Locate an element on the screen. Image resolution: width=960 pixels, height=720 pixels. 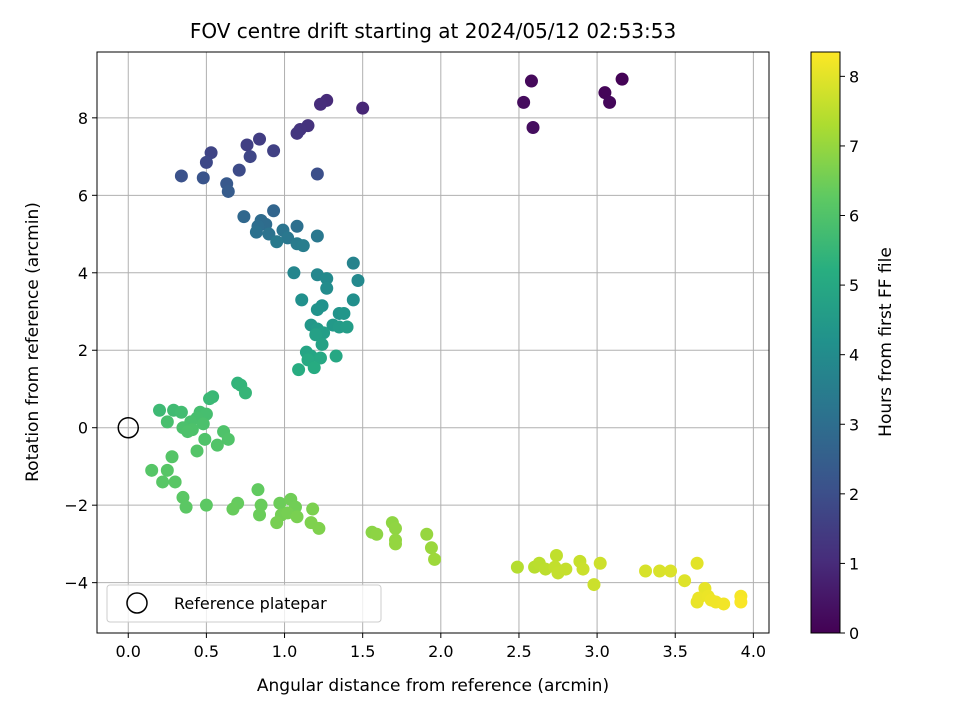
colorbar-tick-label: 2 is located at coordinates (854, 494).